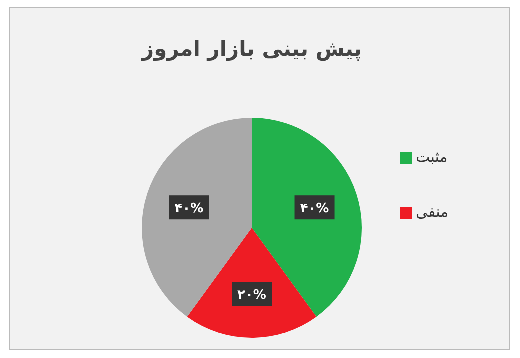  Describe the element at coordinates (432, 212) in the screenshot. I see `legend-label: منفی` at that location.